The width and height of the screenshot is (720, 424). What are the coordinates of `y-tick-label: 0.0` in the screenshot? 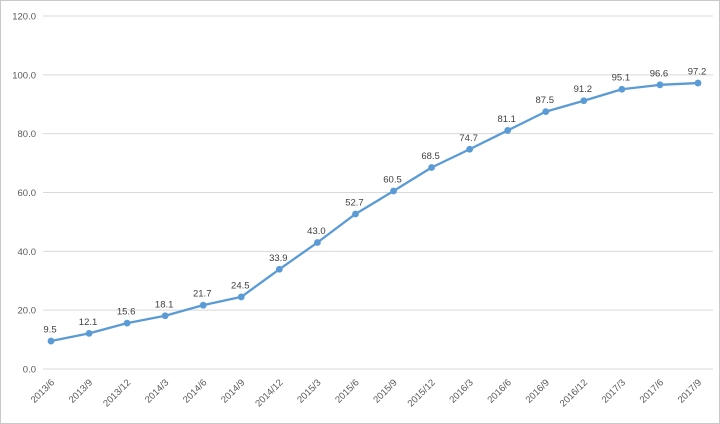 It's located at (29, 370).